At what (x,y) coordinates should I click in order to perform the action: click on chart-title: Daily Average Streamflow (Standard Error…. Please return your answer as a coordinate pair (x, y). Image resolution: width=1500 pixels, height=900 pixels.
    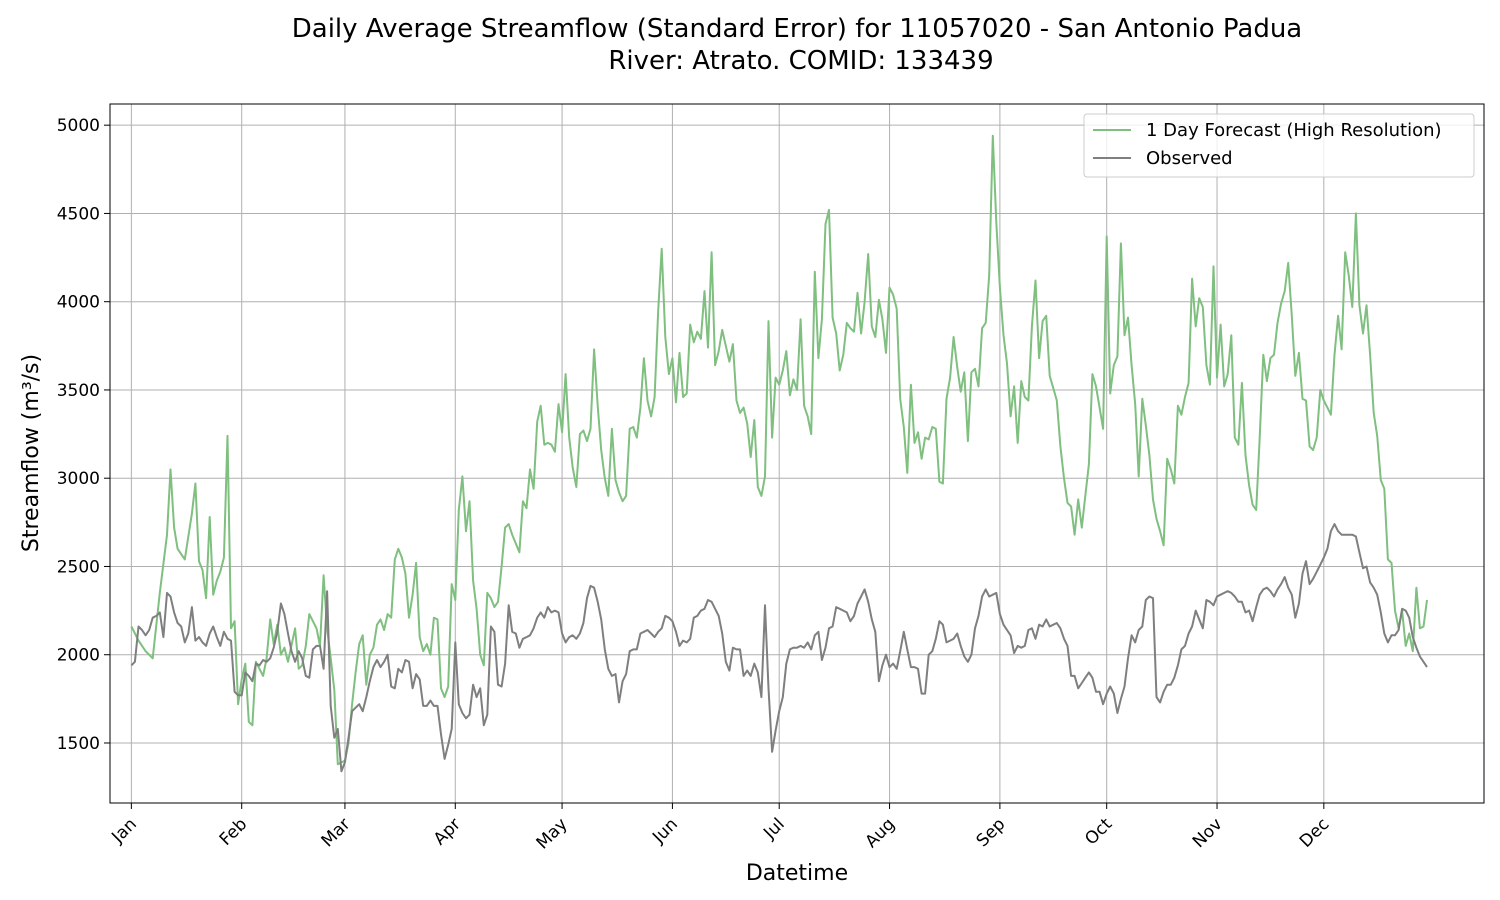
    Looking at the image, I should click on (797, 29).